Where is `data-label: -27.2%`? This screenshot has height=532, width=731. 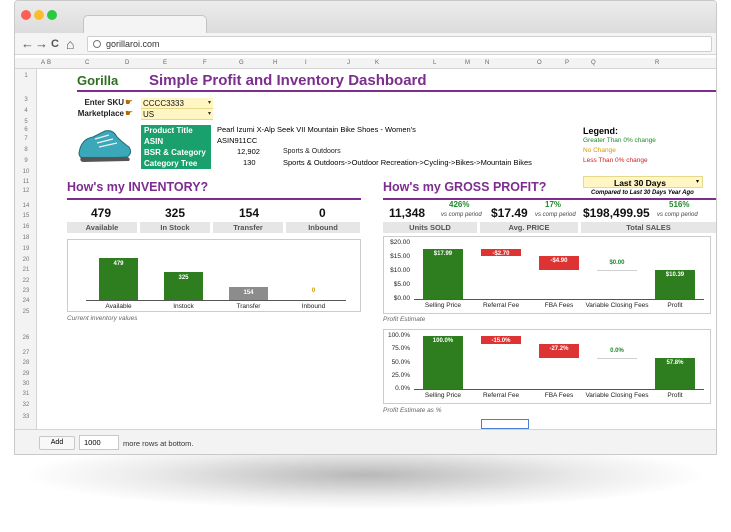
data-label: -27.2% is located at coordinates (559, 348).